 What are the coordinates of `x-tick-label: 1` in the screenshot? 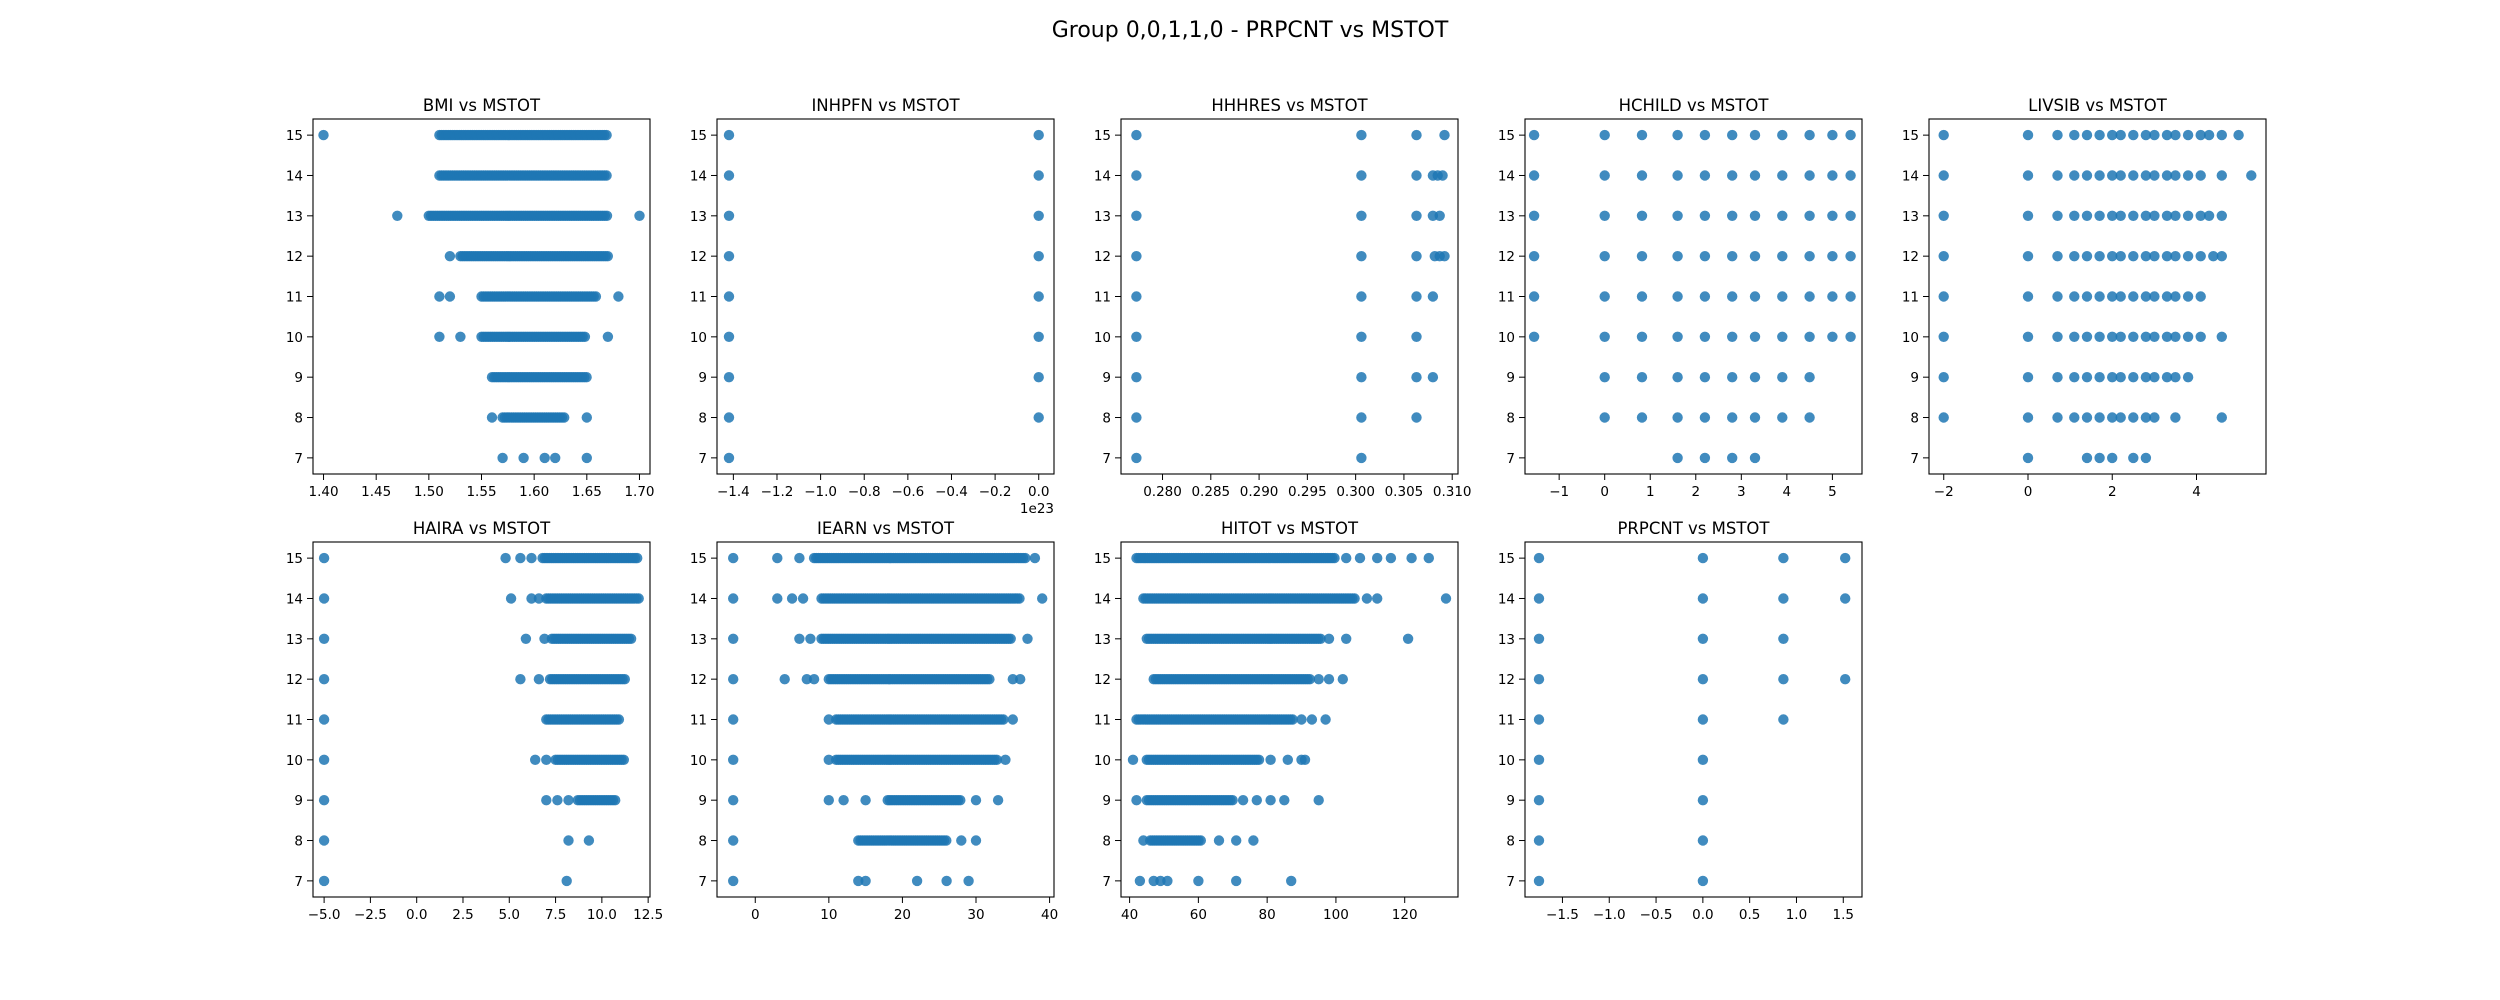 It's located at (1650, 492).